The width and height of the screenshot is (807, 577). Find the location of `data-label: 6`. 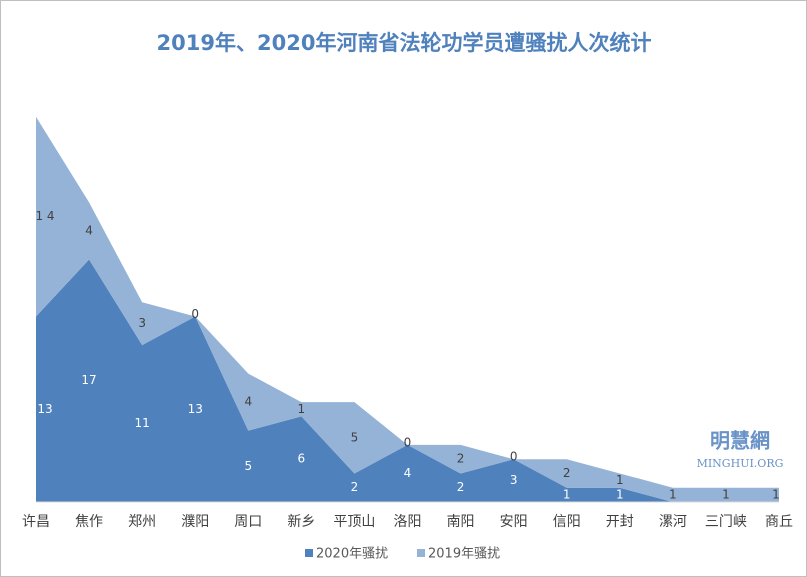

data-label: 6 is located at coordinates (302, 459).